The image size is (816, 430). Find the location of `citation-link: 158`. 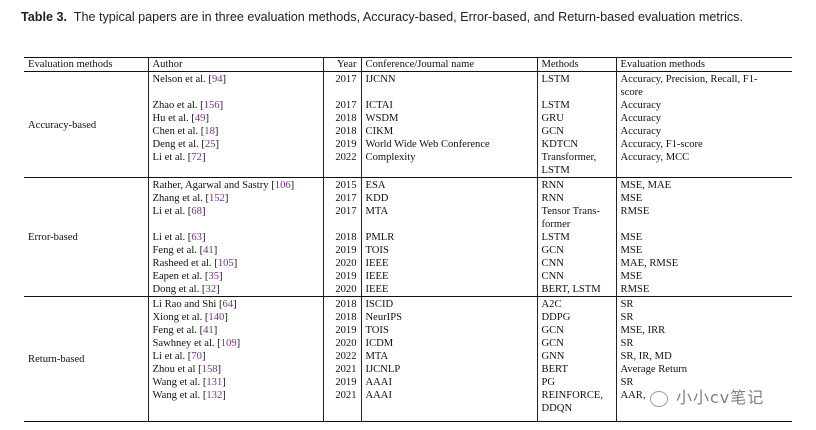

citation-link: 158 is located at coordinates (209, 369).